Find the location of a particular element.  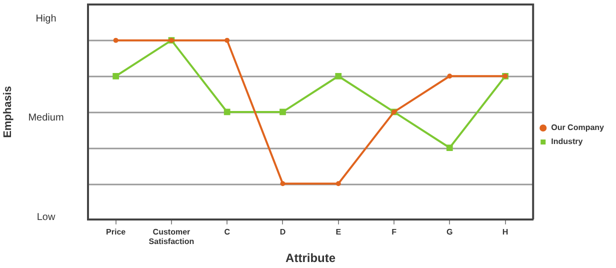

x-tick-label: Price is located at coordinates (116, 231).